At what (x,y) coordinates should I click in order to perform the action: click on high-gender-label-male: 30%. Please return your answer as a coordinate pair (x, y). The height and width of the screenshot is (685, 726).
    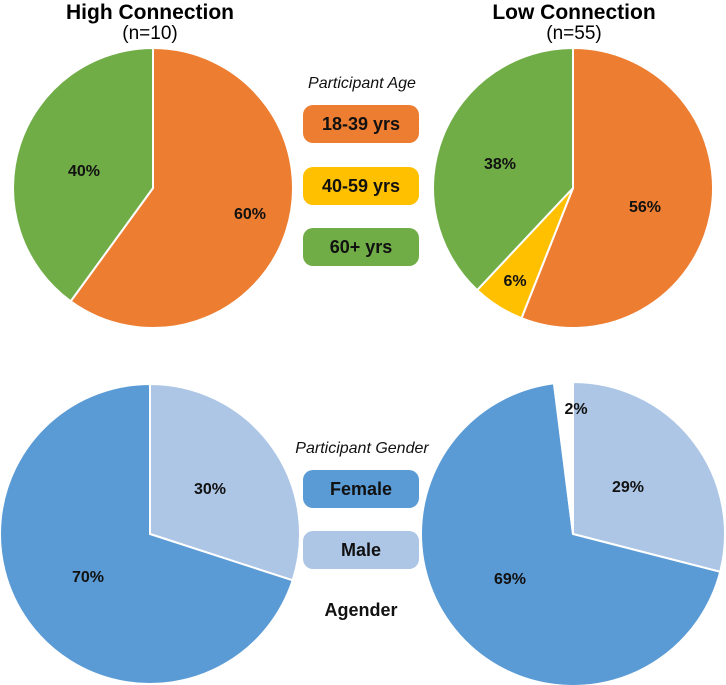
    Looking at the image, I should click on (210, 489).